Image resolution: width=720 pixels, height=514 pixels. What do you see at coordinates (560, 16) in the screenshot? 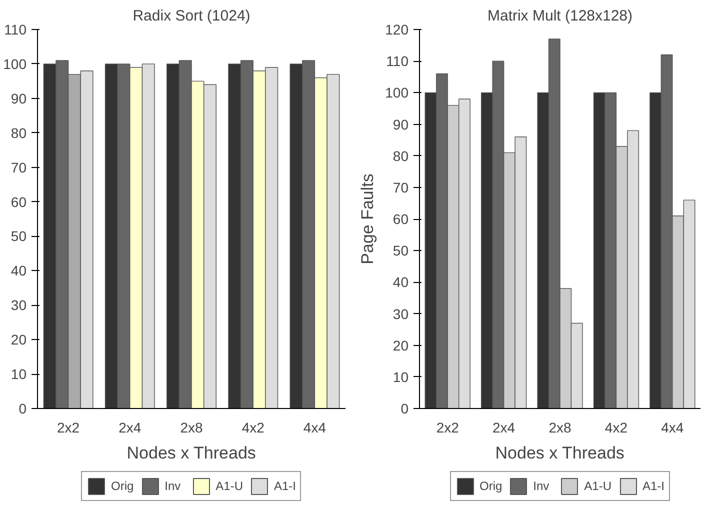
I see `chart-title: Matrix Mult (128x128)` at bounding box center [560, 16].